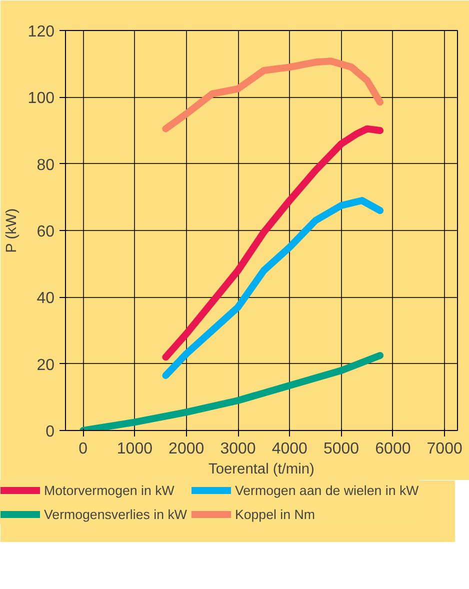  I want to click on y-tick-label: 0, so click(50, 432).